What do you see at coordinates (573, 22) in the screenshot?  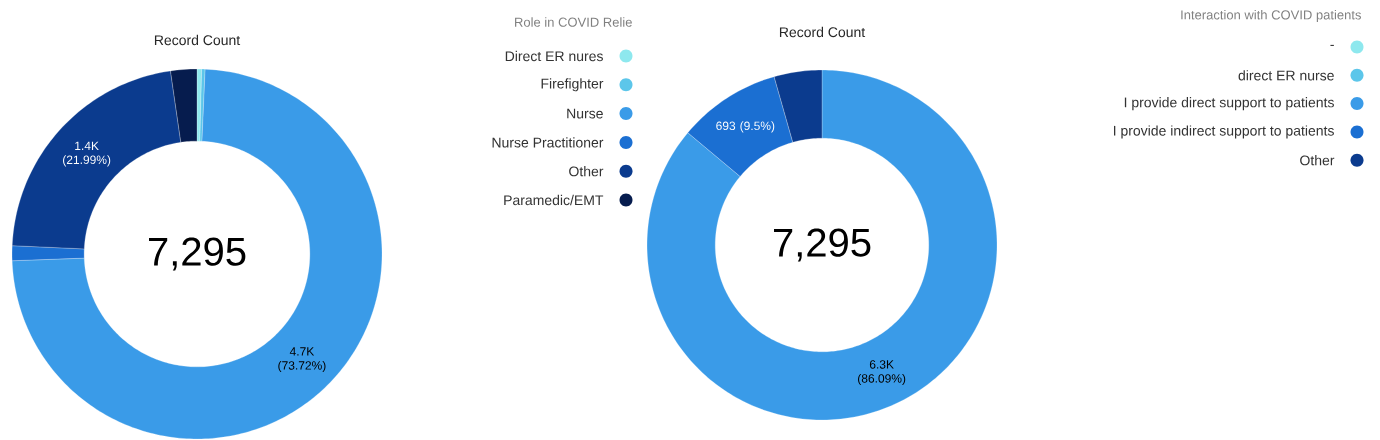 I see `legend-title: Role in COVID Relie` at bounding box center [573, 22].